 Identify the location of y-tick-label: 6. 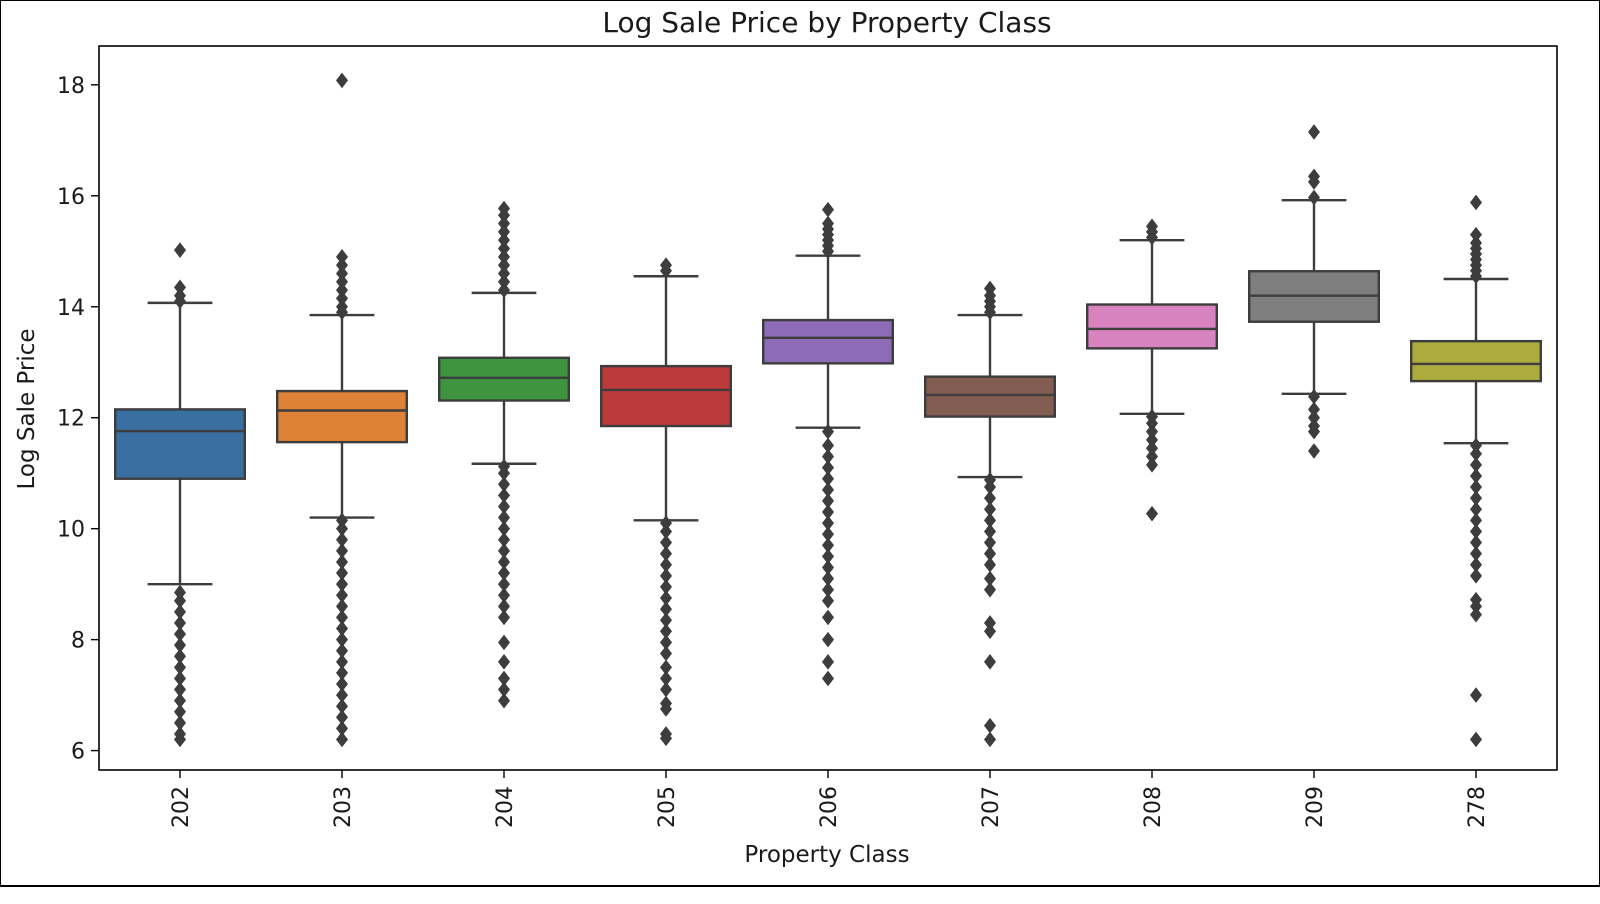
(78, 752).